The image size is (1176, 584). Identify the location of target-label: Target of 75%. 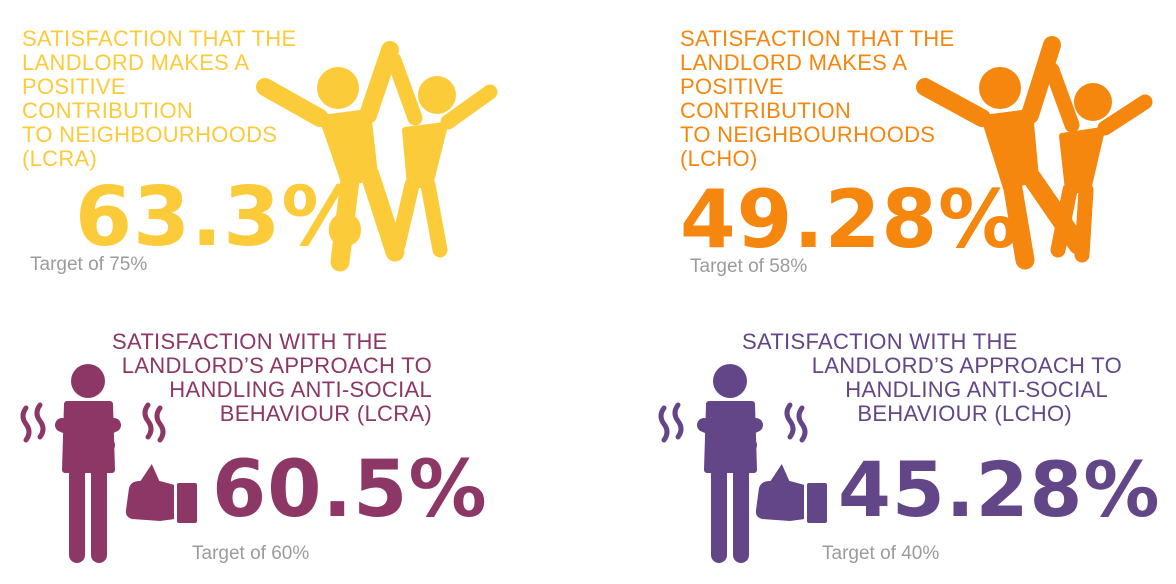
(89, 264).